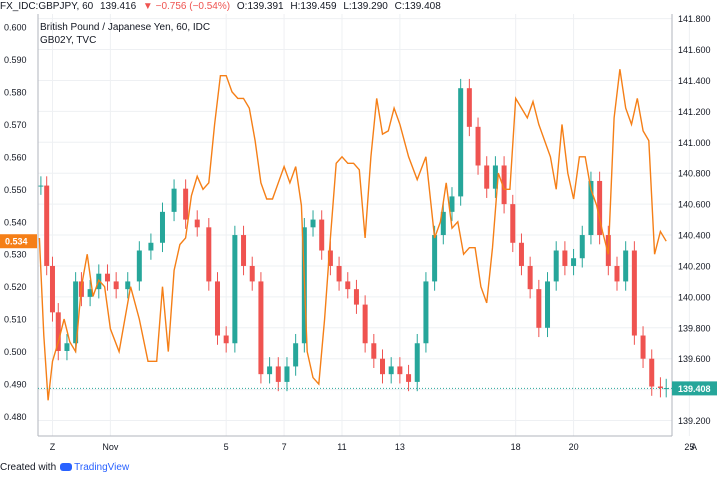 Image resolution: width=719 pixels, height=477 pixels. What do you see at coordinates (694, 143) in the screenshot?
I see `right-tick-label: 141.000` at bounding box center [694, 143].